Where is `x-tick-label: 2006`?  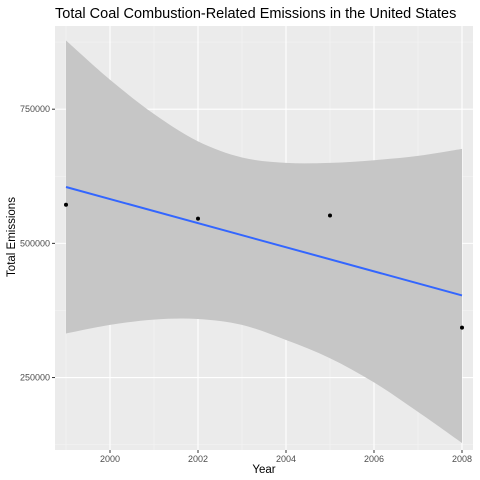 x-tick-label: 2006 is located at coordinates (374, 459).